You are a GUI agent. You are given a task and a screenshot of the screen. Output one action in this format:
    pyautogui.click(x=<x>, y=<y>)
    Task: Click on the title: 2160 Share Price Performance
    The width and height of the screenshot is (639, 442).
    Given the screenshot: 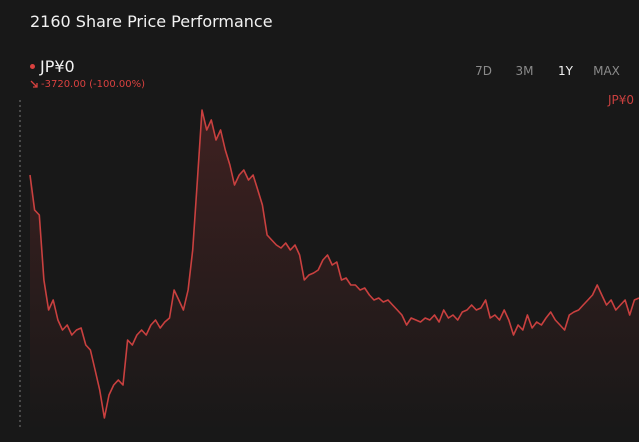 What is the action you would take?
    pyautogui.click(x=151, y=21)
    